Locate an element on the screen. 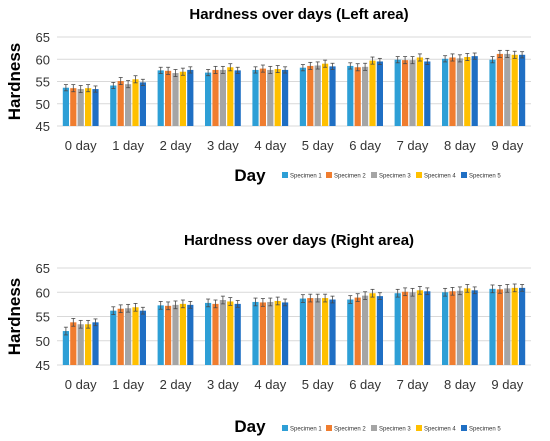 This screenshot has height=441, width=550. legend-label: Specimen 3 is located at coordinates (395, 430).